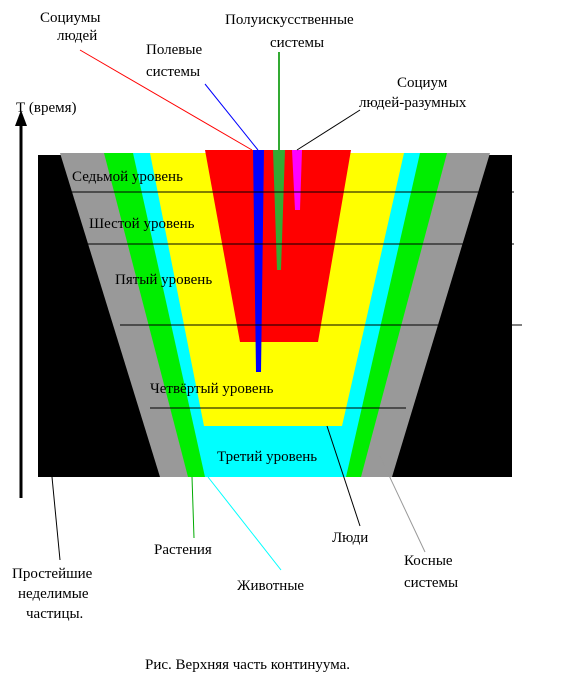 The image size is (570, 697). Describe the element at coordinates (174, 50) in the screenshot. I see `field-systems-label-line1: Полевые` at that location.